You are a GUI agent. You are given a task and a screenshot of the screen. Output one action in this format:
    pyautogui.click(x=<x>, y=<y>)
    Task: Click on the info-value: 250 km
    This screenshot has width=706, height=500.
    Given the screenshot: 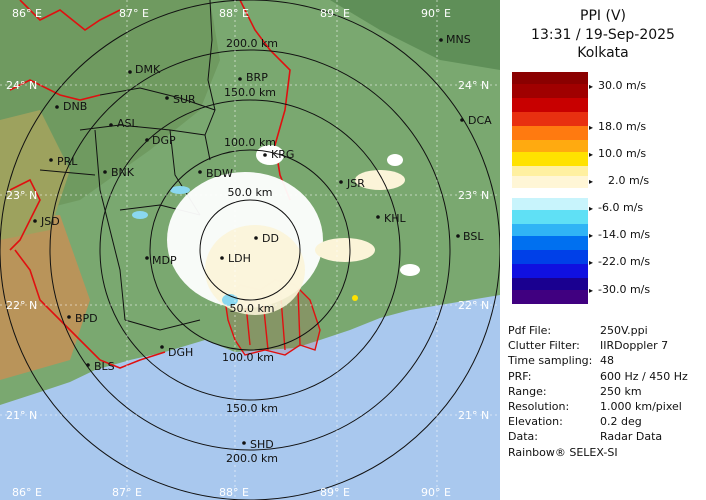 What is the action you would take?
    pyautogui.click(x=621, y=391)
    